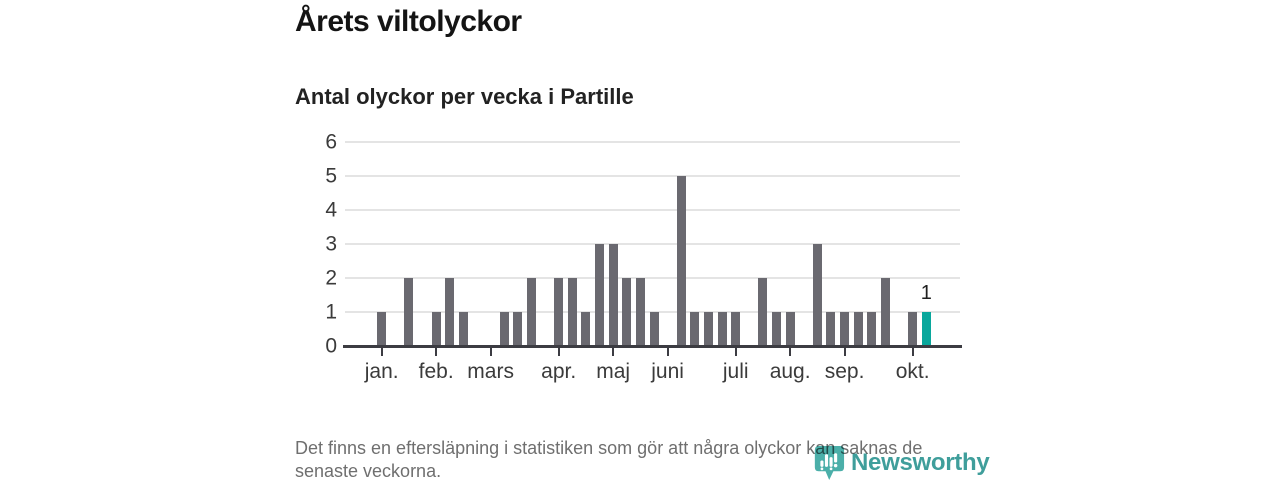 The width and height of the screenshot is (1280, 483). Describe the element at coordinates (293, 244) in the screenshot. I see `y-axis-labels: 0 1 2 3 4 5 6` at that location.